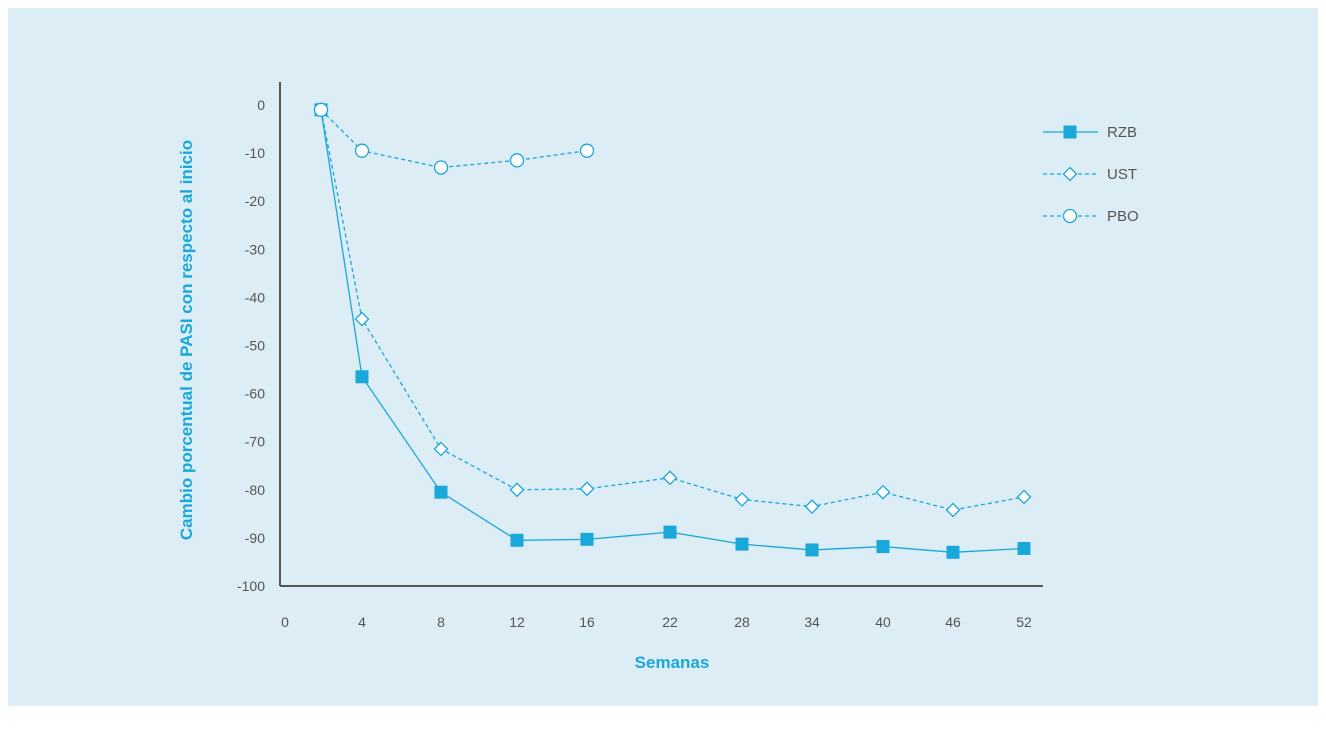 The image size is (1326, 735). What do you see at coordinates (1122, 132) in the screenshot?
I see `legend-label: RZB` at bounding box center [1122, 132].